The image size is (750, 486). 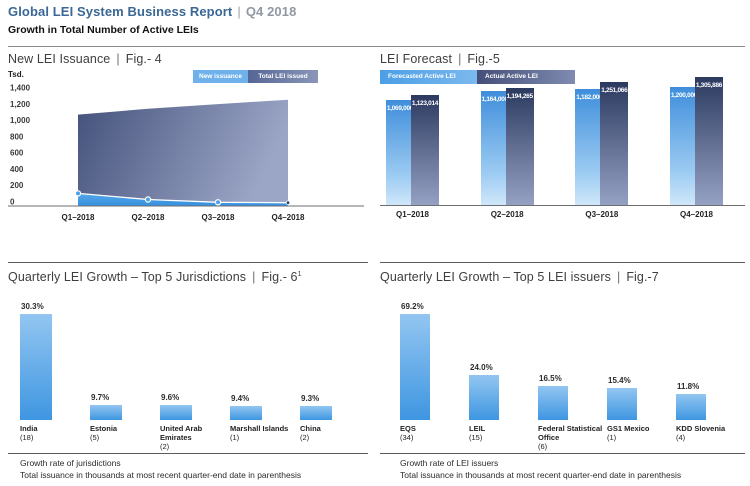 What do you see at coordinates (20, 88) in the screenshot?
I see `y-tick-label: 1,400` at bounding box center [20, 88].